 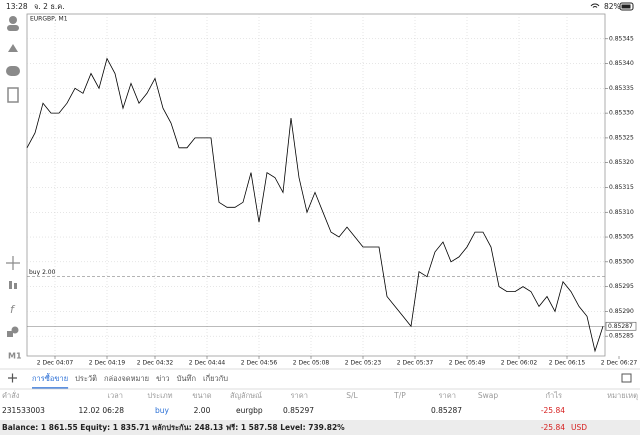 I want to click on crosshair-icon, so click(x=13, y=263).